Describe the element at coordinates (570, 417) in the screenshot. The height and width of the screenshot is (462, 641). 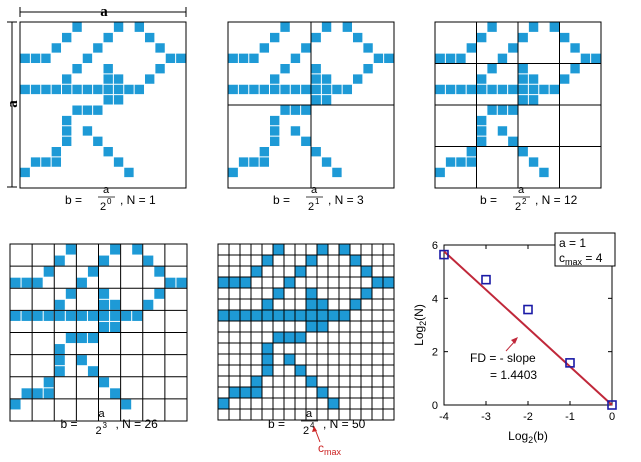
I see `x-tick-label: -1` at that location.